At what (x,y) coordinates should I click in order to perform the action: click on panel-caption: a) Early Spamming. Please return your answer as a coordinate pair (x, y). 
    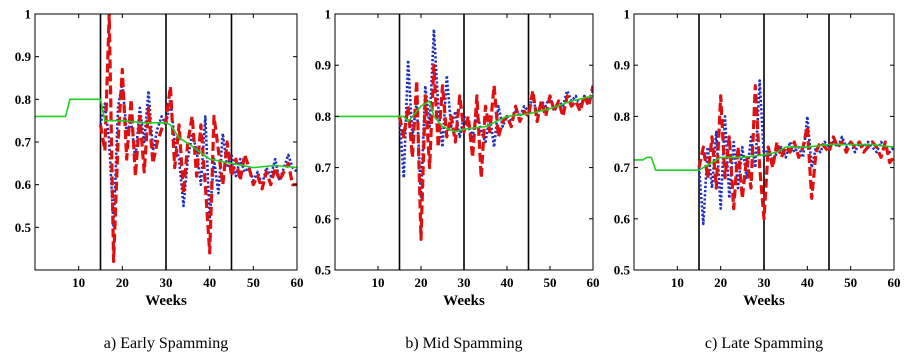
    Looking at the image, I should click on (166, 343).